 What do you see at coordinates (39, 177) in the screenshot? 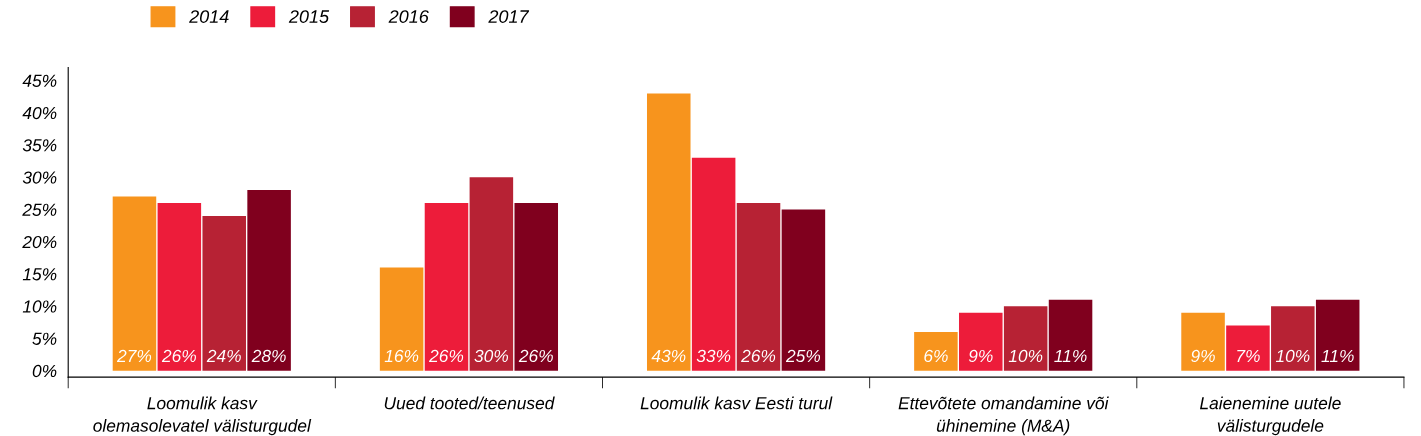
I see `y-tick-label: 30%` at bounding box center [39, 177].